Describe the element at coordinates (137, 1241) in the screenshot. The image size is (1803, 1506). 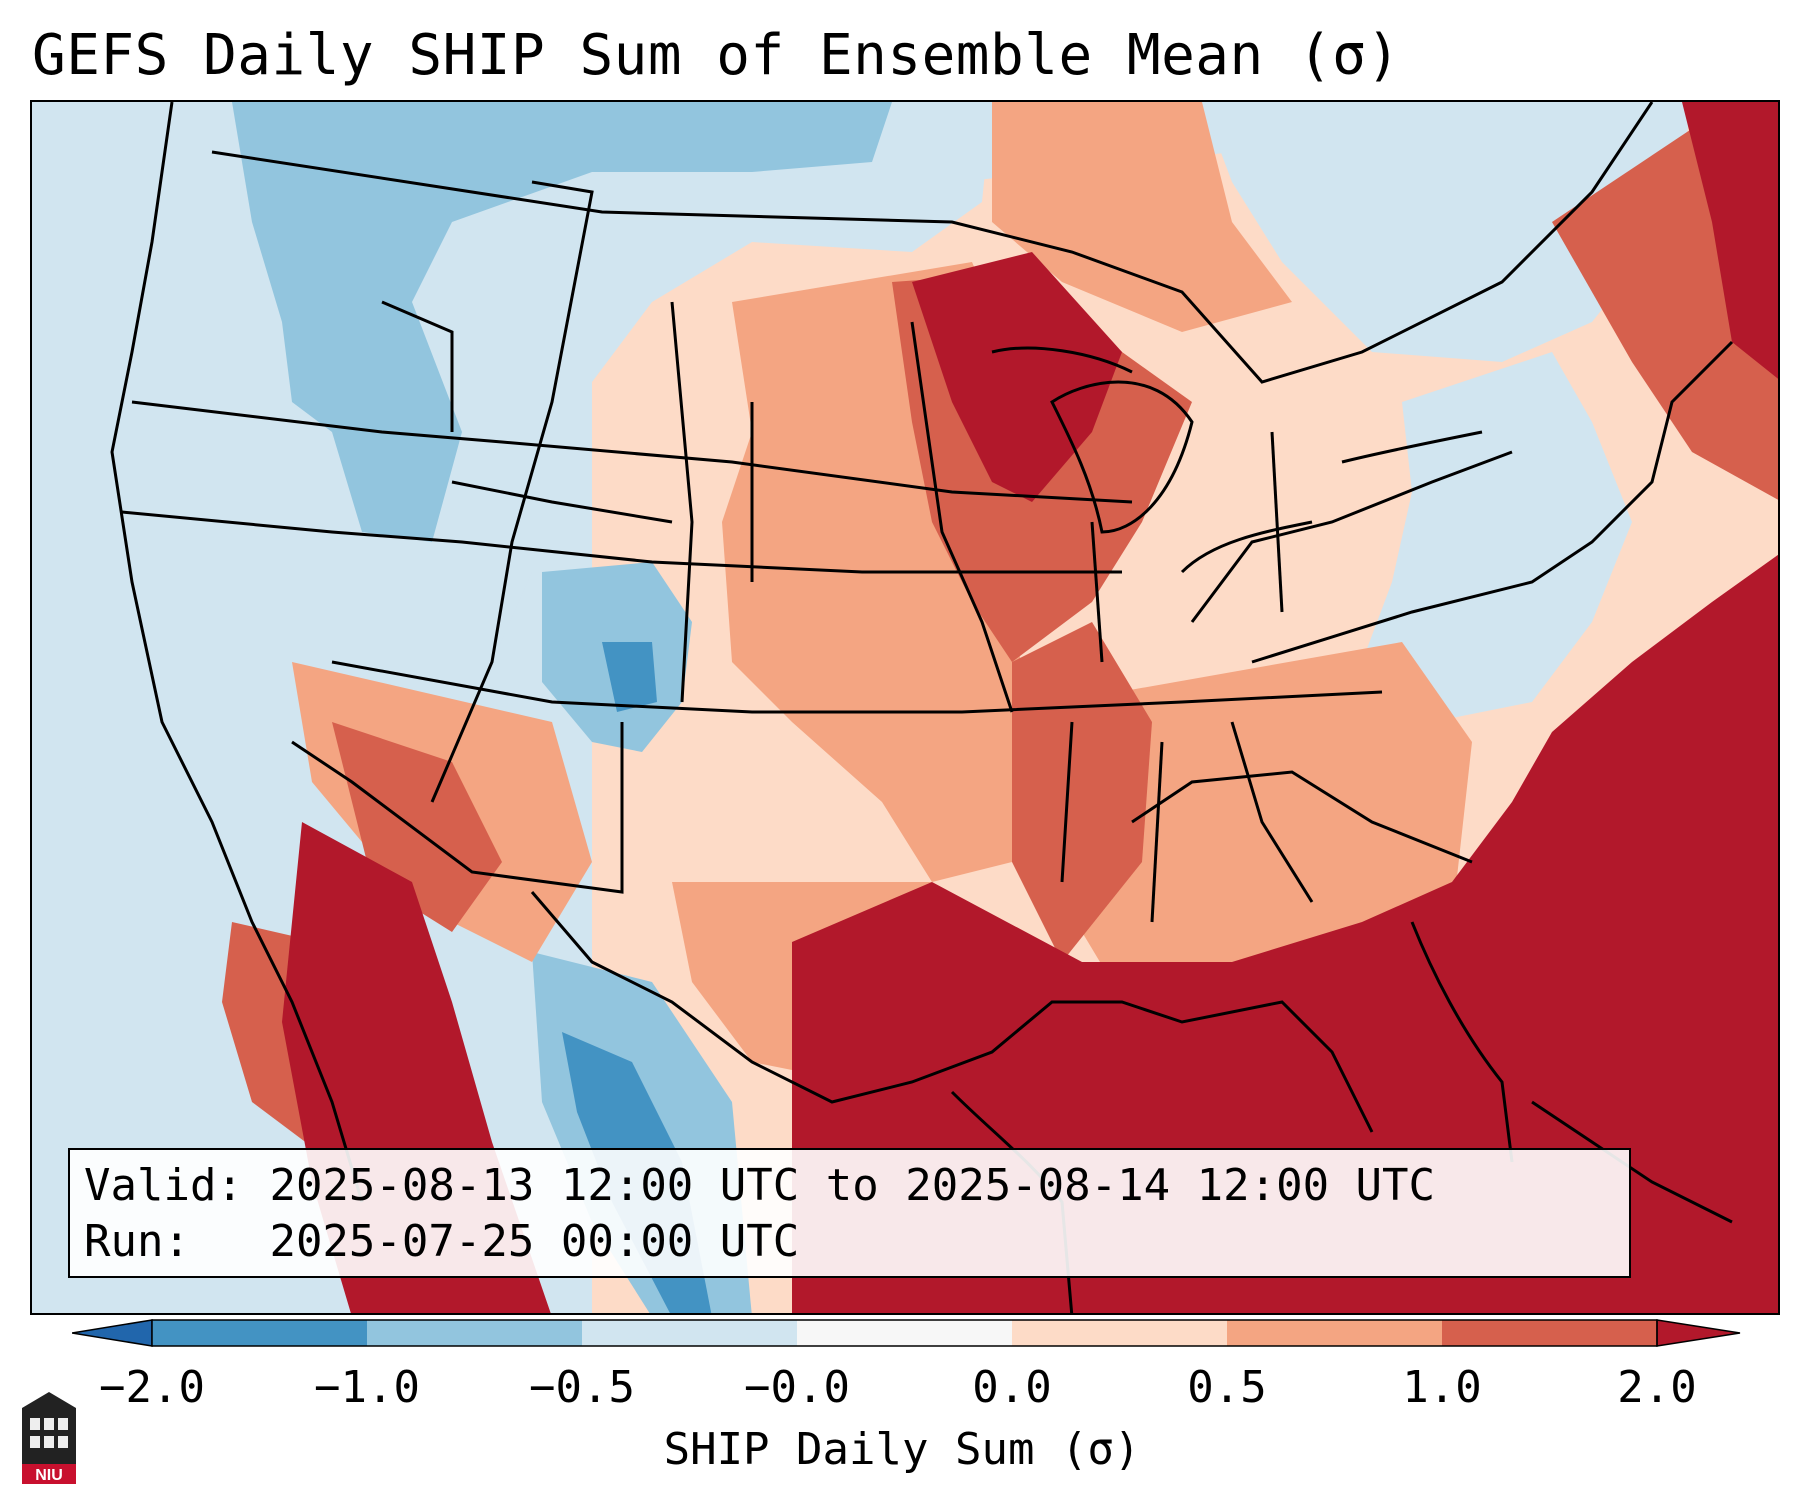
I see `run-label: Run:` at that location.